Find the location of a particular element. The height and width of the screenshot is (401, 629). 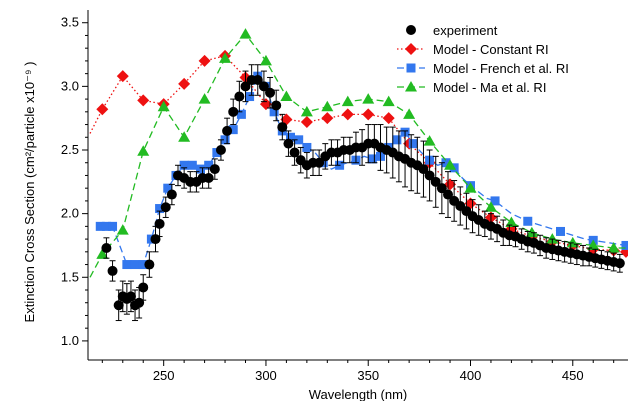

y-tick-label: 1.0 is located at coordinates (70, 340).